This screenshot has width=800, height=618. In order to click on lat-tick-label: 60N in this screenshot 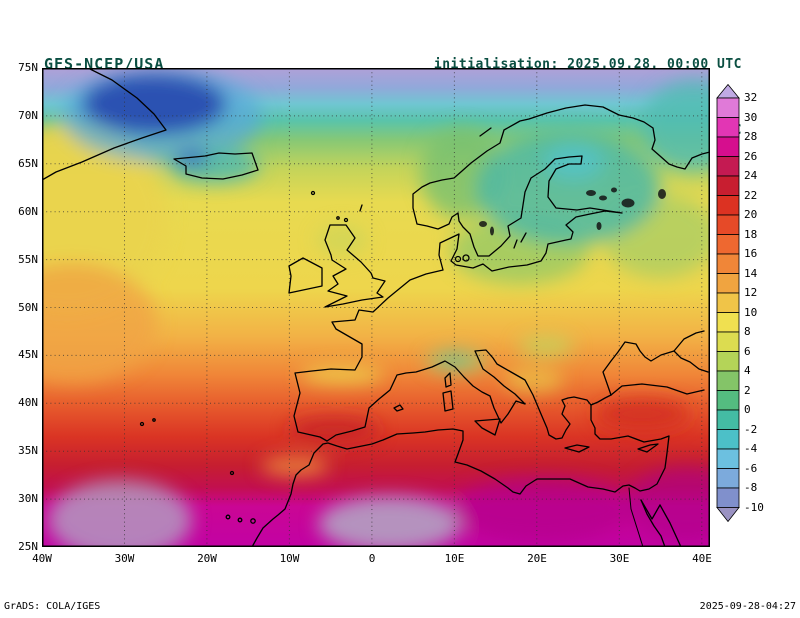, I will do `click(28, 211)`.